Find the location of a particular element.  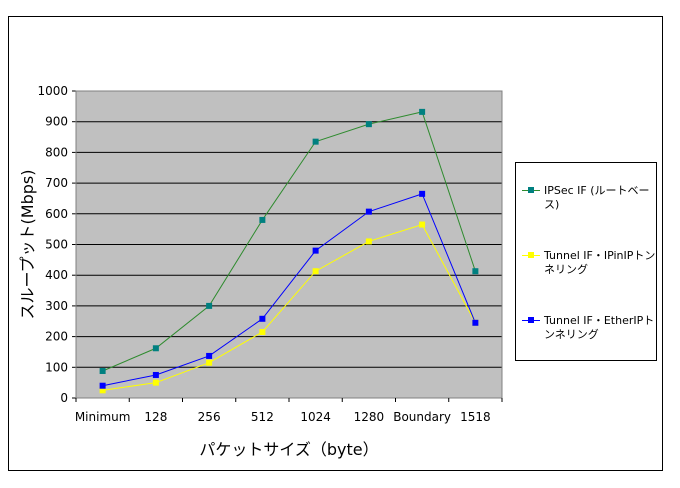

y-axis-label: スループット(Mbps) is located at coordinates (27, 245).